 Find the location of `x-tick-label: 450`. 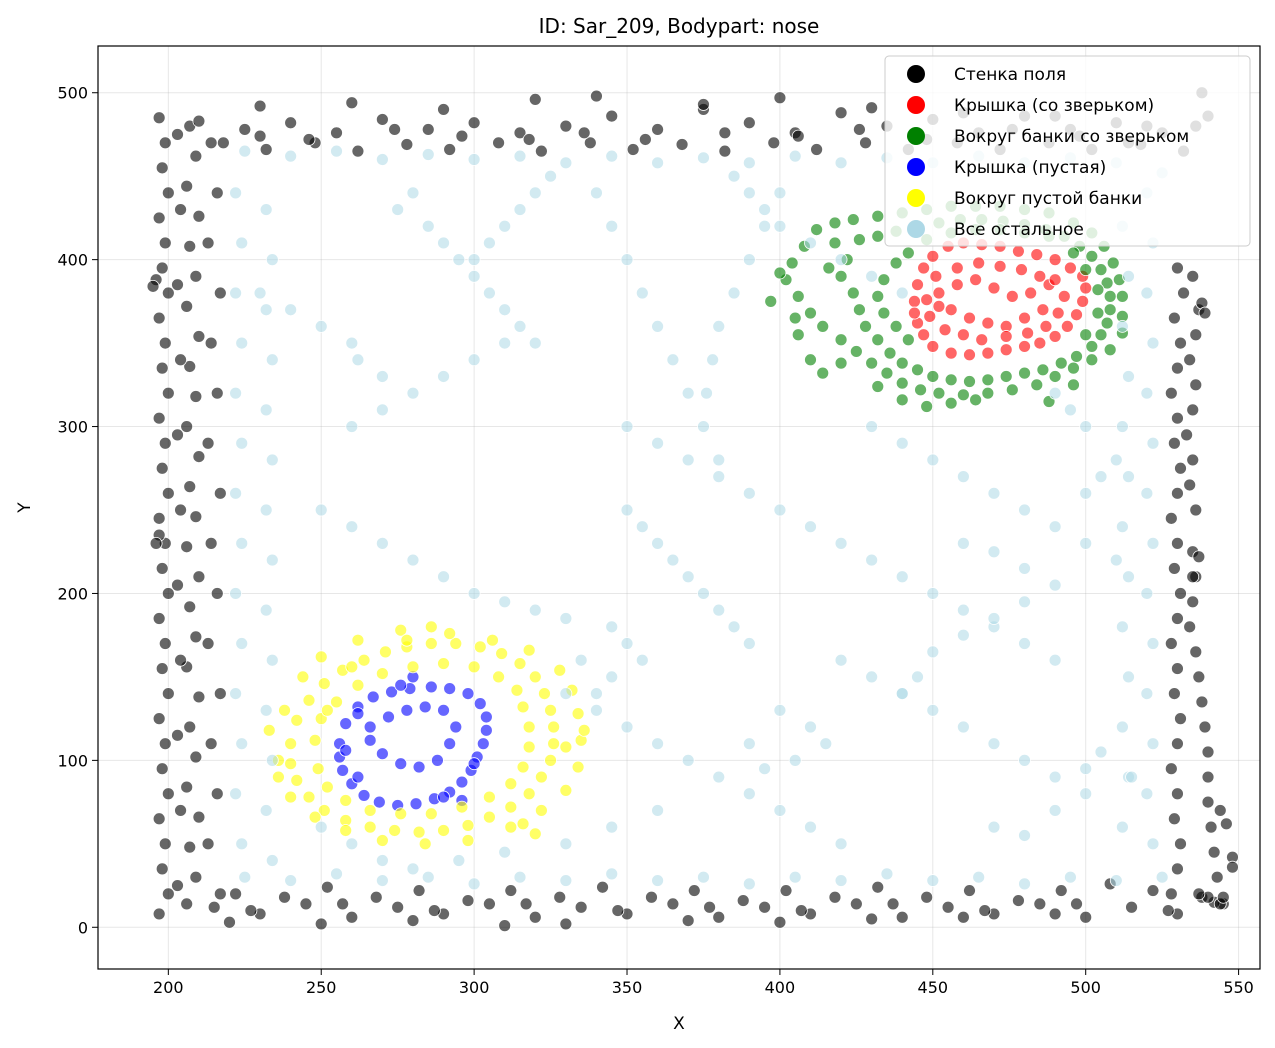

x-tick-label: 450 is located at coordinates (933, 987).